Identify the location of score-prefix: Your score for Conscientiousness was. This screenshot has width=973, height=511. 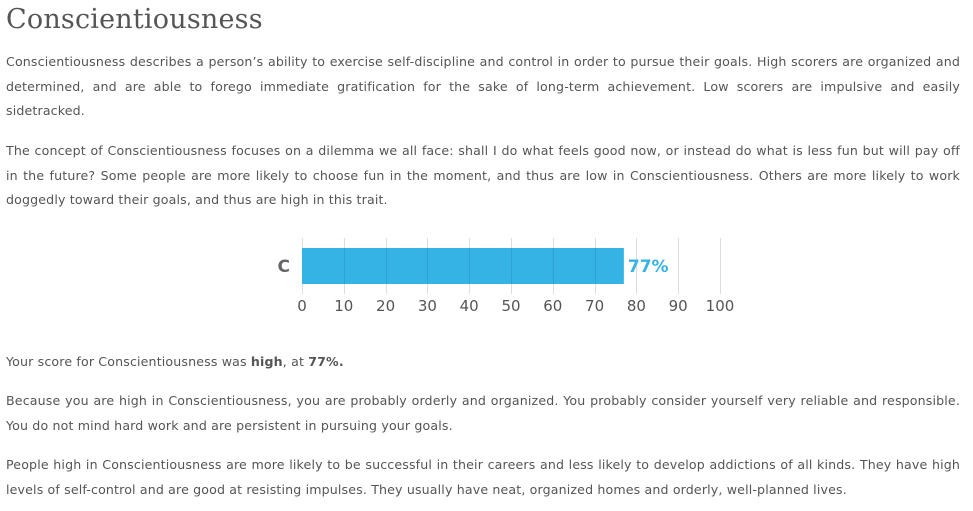
(128, 361).